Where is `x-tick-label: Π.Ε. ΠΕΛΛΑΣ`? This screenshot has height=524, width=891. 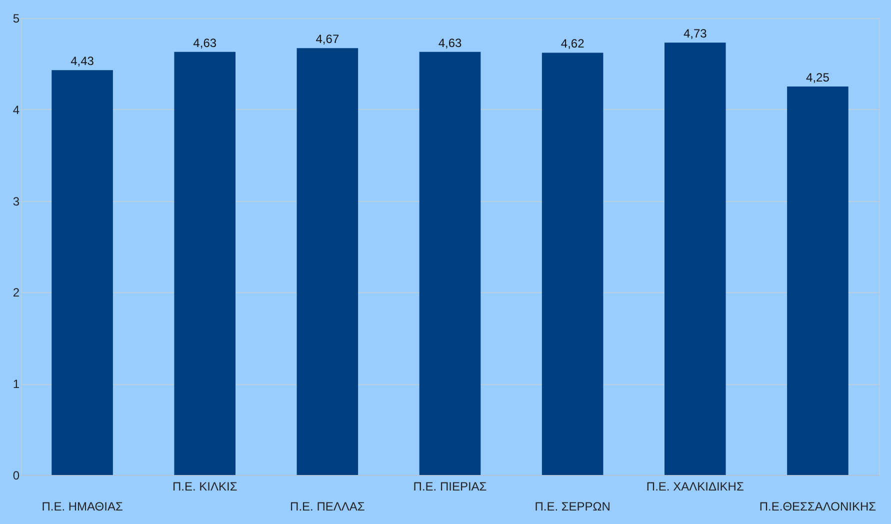
x-tick-label: Π.Ε. ΠΕΛΛΑΣ is located at coordinates (327, 507).